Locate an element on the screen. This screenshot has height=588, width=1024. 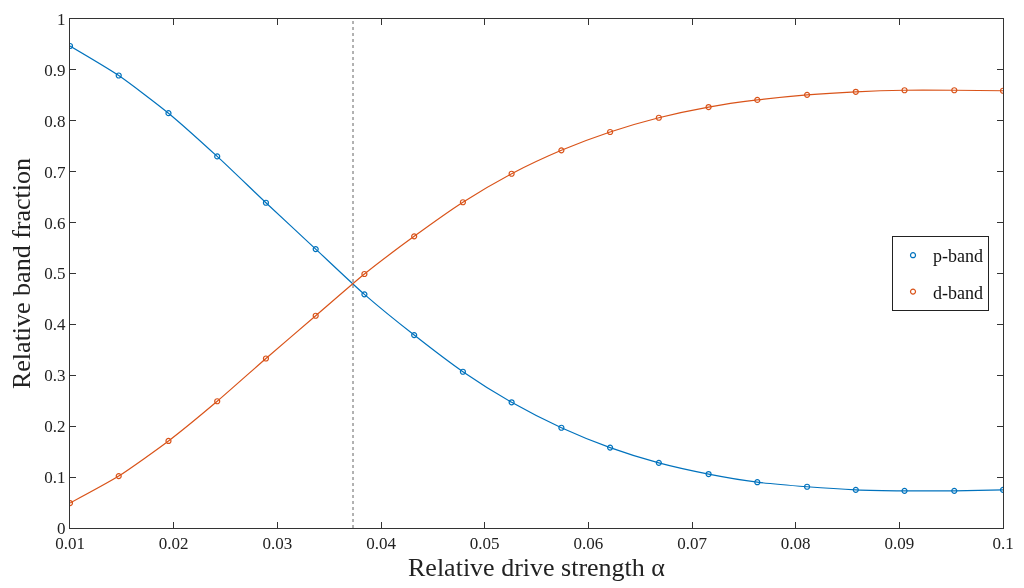
x-tick-label: 0.04 is located at coordinates (381, 544).